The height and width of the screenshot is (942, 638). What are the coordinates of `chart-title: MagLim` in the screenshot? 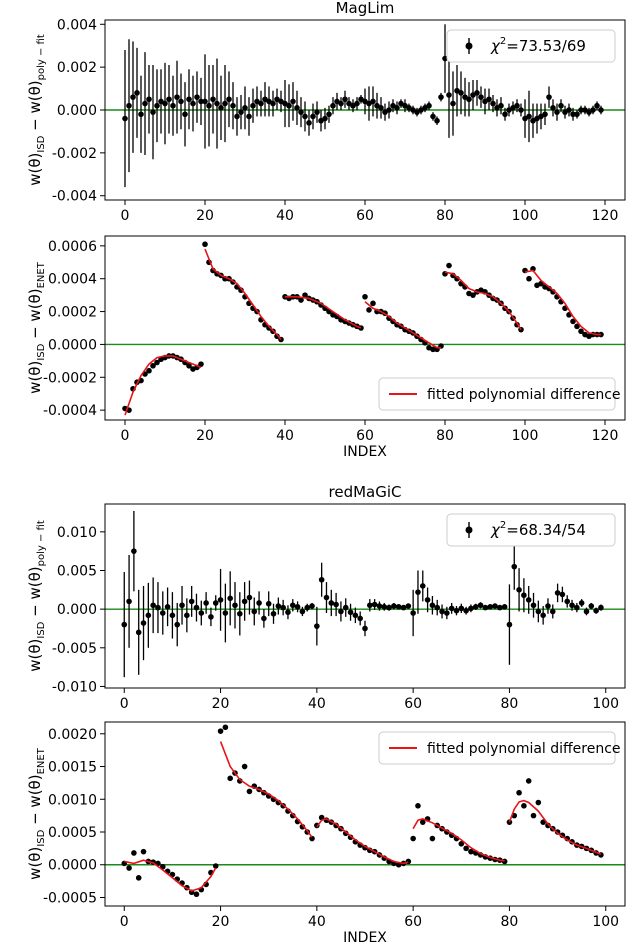 It's located at (365, 8).